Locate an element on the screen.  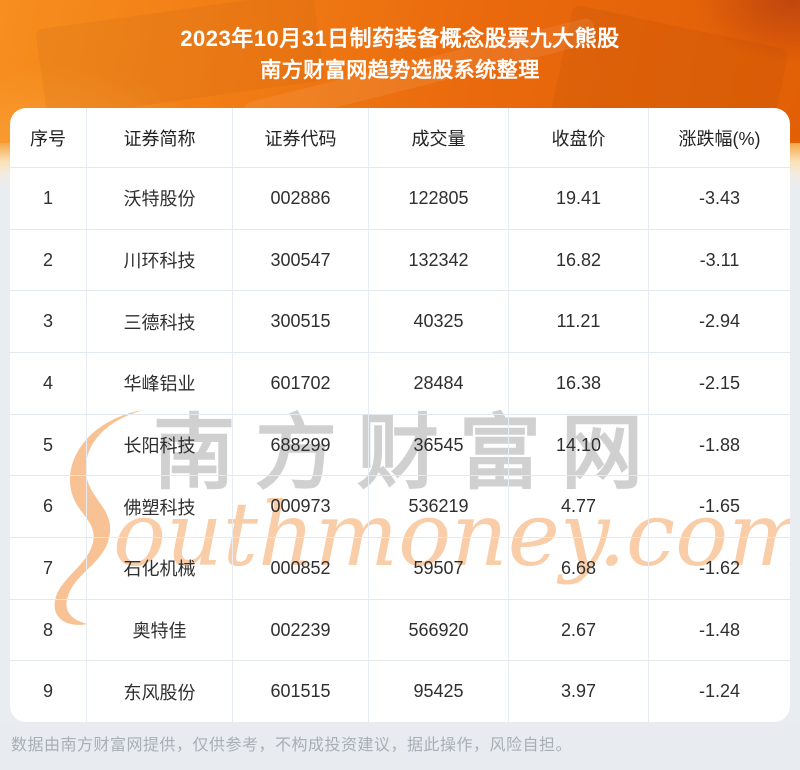
table-cell: -2.15 is located at coordinates (719, 382).